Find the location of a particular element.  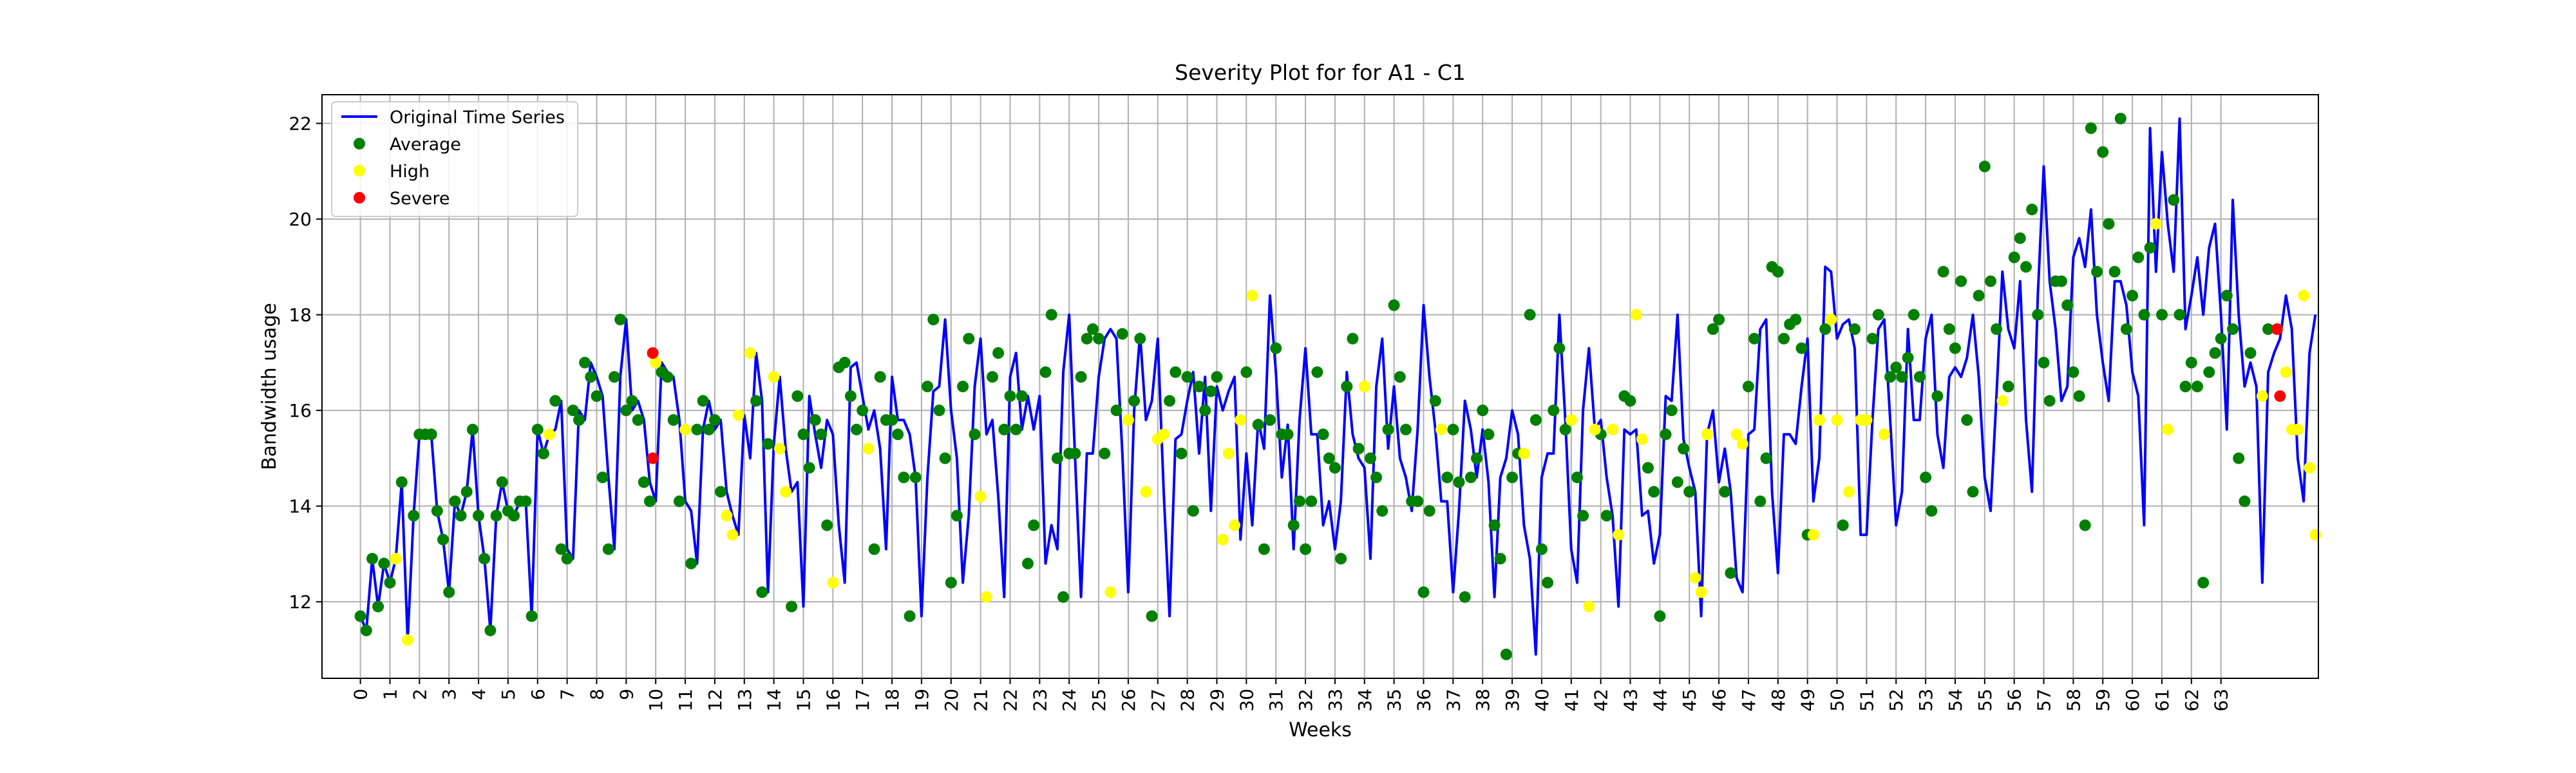

x-tick-label: 57 is located at coordinates (2045, 700).